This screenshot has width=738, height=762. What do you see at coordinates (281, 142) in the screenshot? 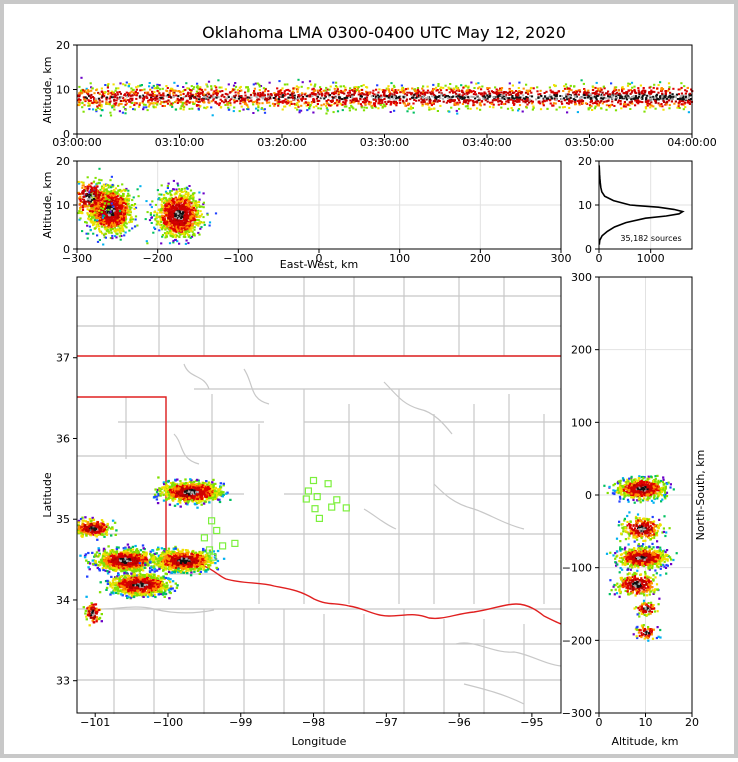
I see `time-height-xtick-label: 03:20:00` at bounding box center [281, 142].